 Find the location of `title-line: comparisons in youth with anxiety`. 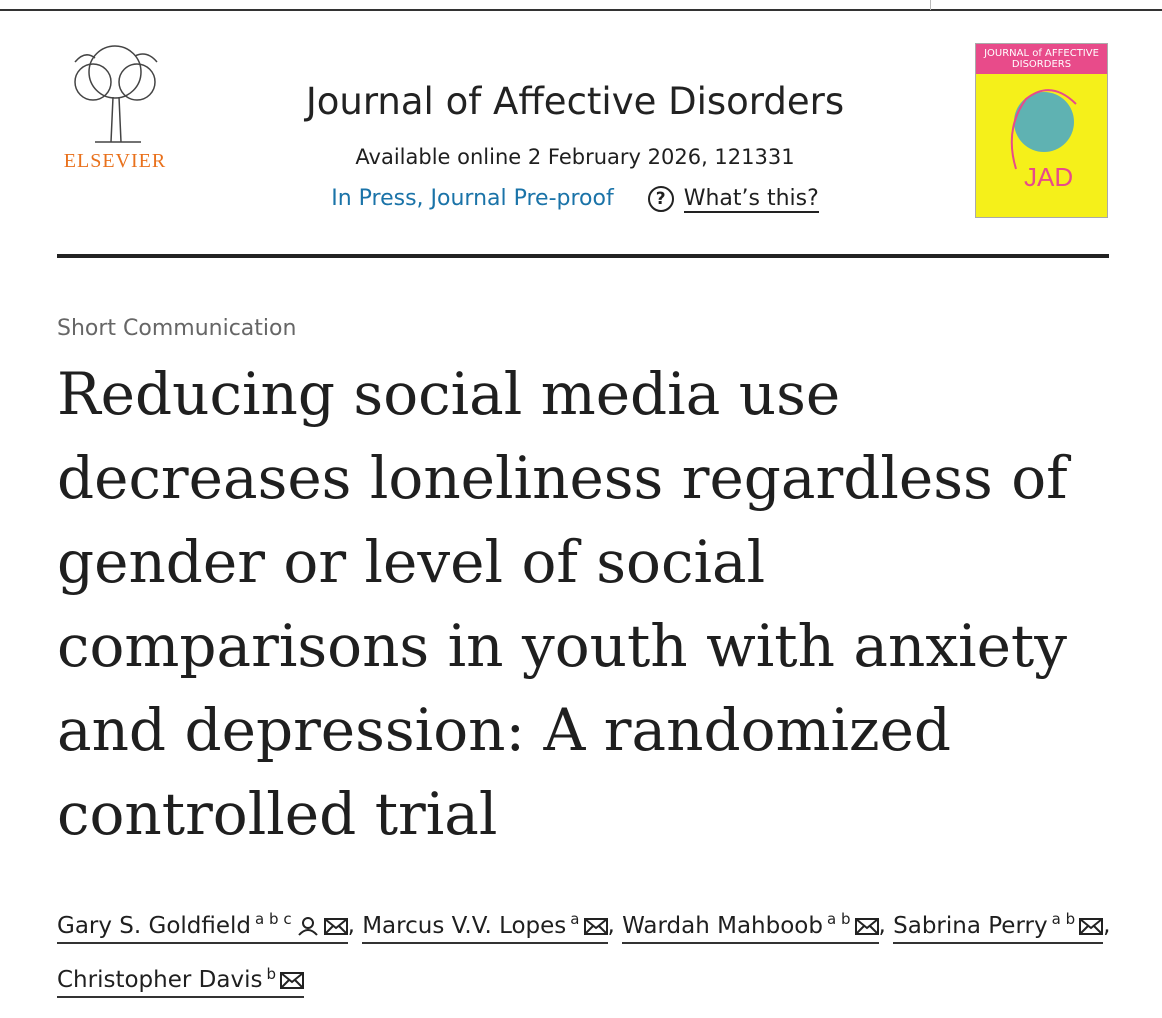

title-line: comparisons in youth with anxiety is located at coordinates (562, 646).